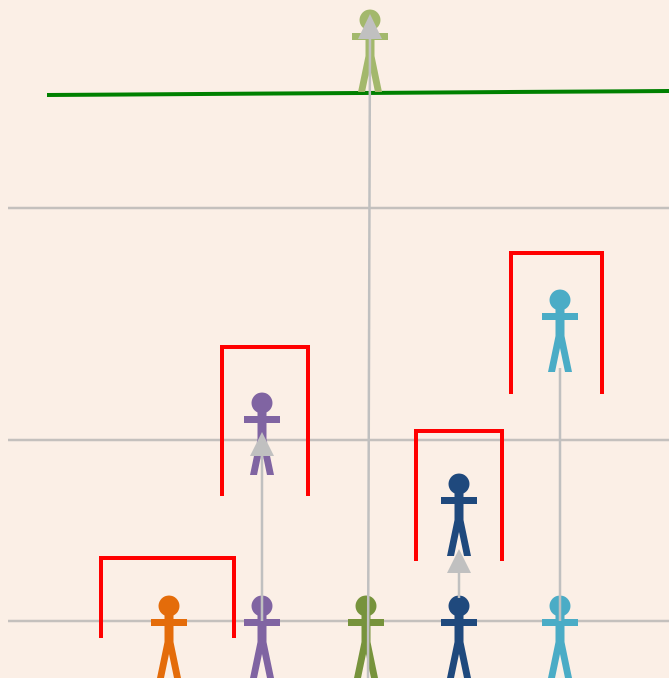  What do you see at coordinates (357, 93) in the screenshot?
I see `target-line` at bounding box center [357, 93].